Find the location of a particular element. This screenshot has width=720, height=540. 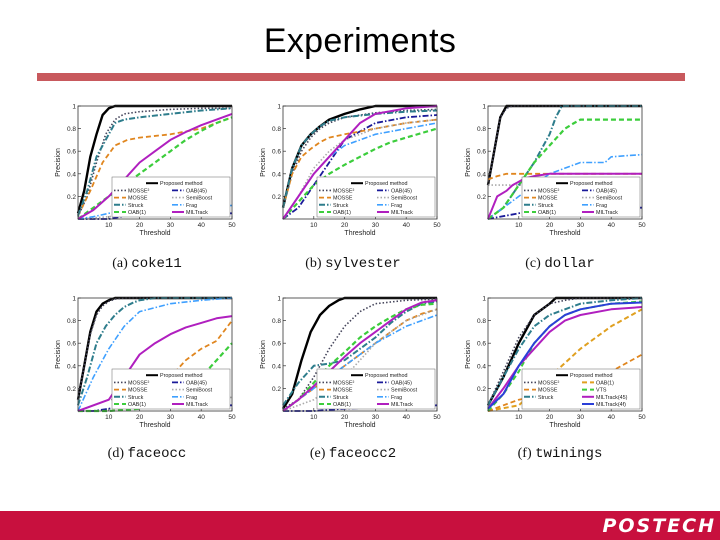

caption-a-label: (a) is located at coordinates (120, 263).